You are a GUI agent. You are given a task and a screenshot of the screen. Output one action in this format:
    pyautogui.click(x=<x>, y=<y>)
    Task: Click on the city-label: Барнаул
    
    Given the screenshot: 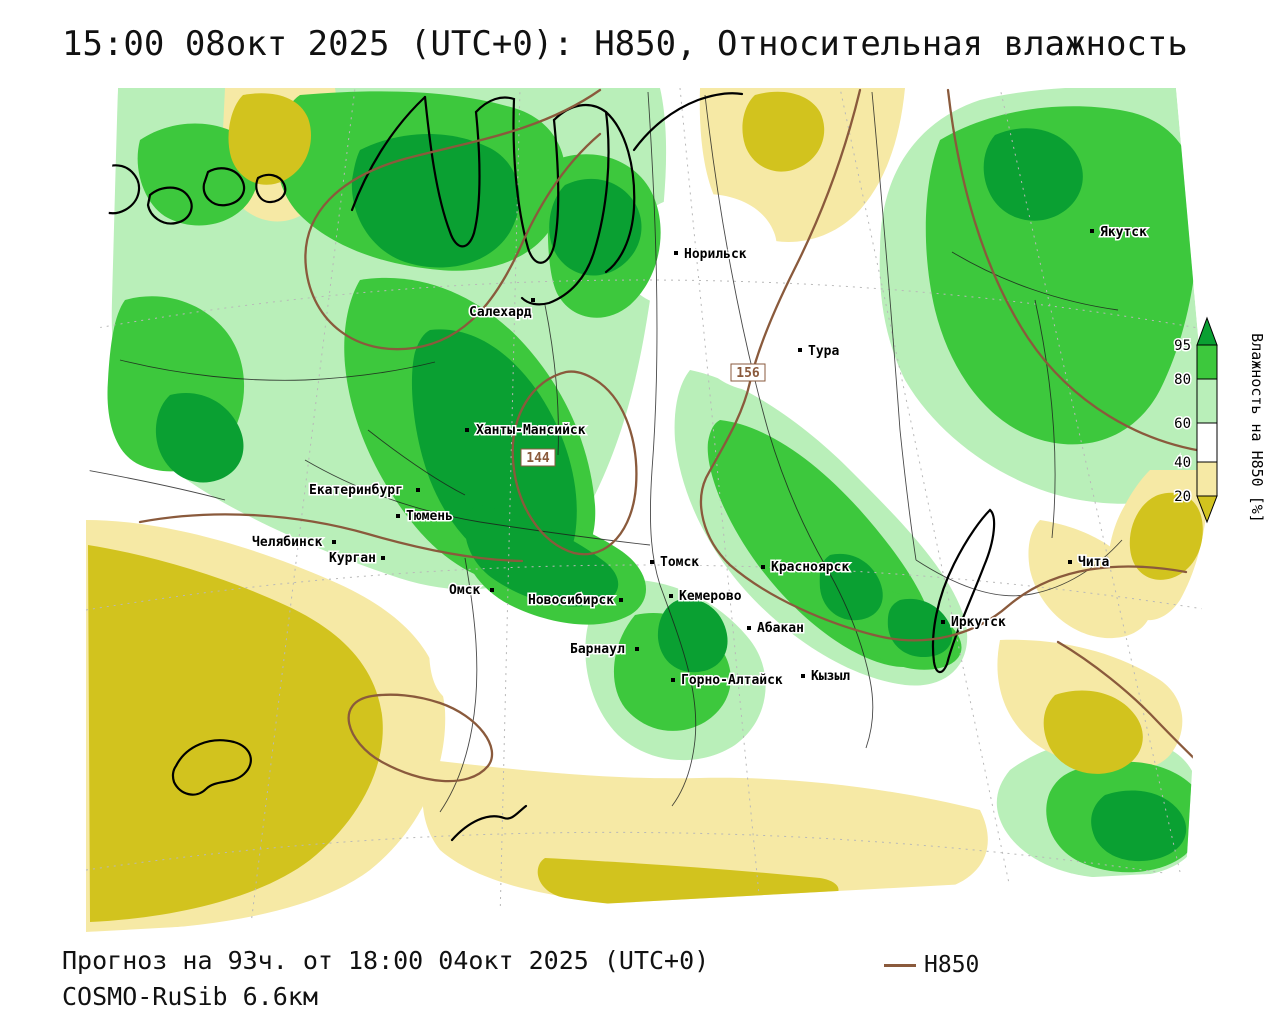 What is the action you would take?
    pyautogui.click(x=597, y=649)
    